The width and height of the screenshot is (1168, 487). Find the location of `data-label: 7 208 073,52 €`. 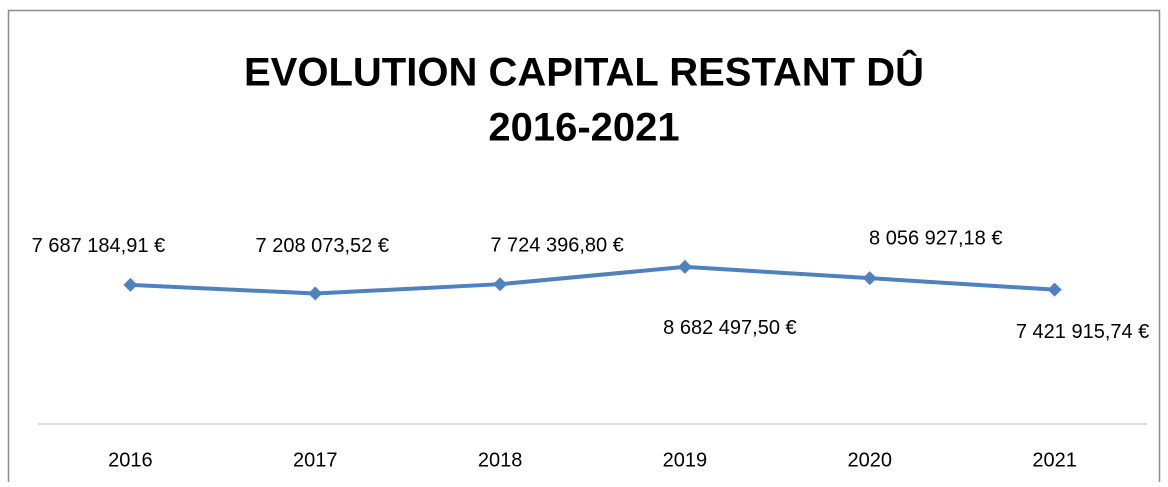

data-label: 7 208 073,52 € is located at coordinates (322, 246).